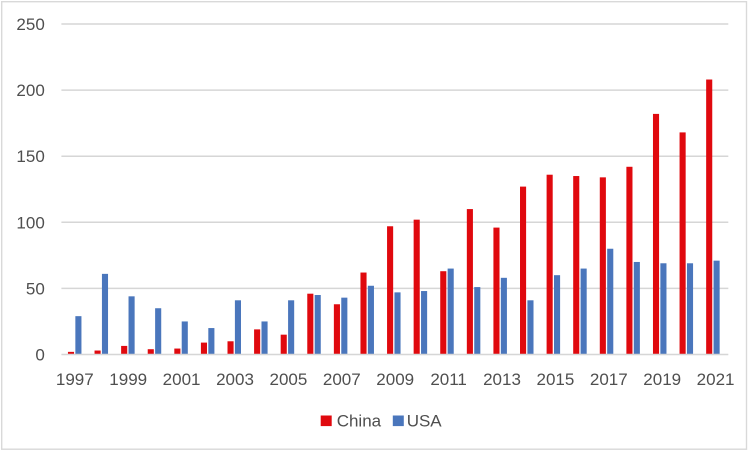 The height and width of the screenshot is (457, 752). I want to click on svg-text: 200, so click(30, 90).